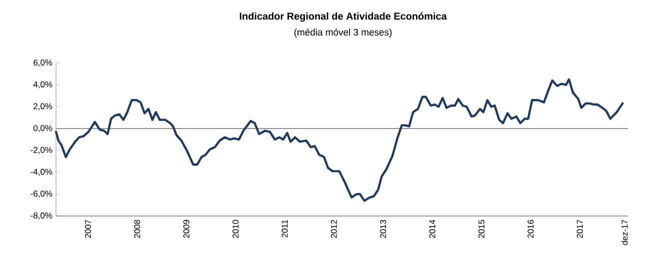 Image resolution: width=646 pixels, height=276 pixels. What do you see at coordinates (333, 229) in the screenshot?
I see `x-tick-label: 2012` at bounding box center [333, 229].